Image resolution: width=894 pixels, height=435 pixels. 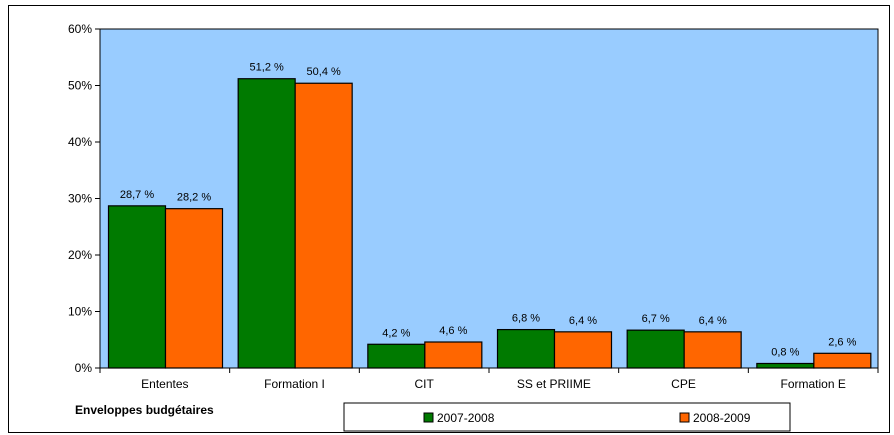 What do you see at coordinates (80, 255) in the screenshot?
I see `y-tick-label: 20%` at bounding box center [80, 255].